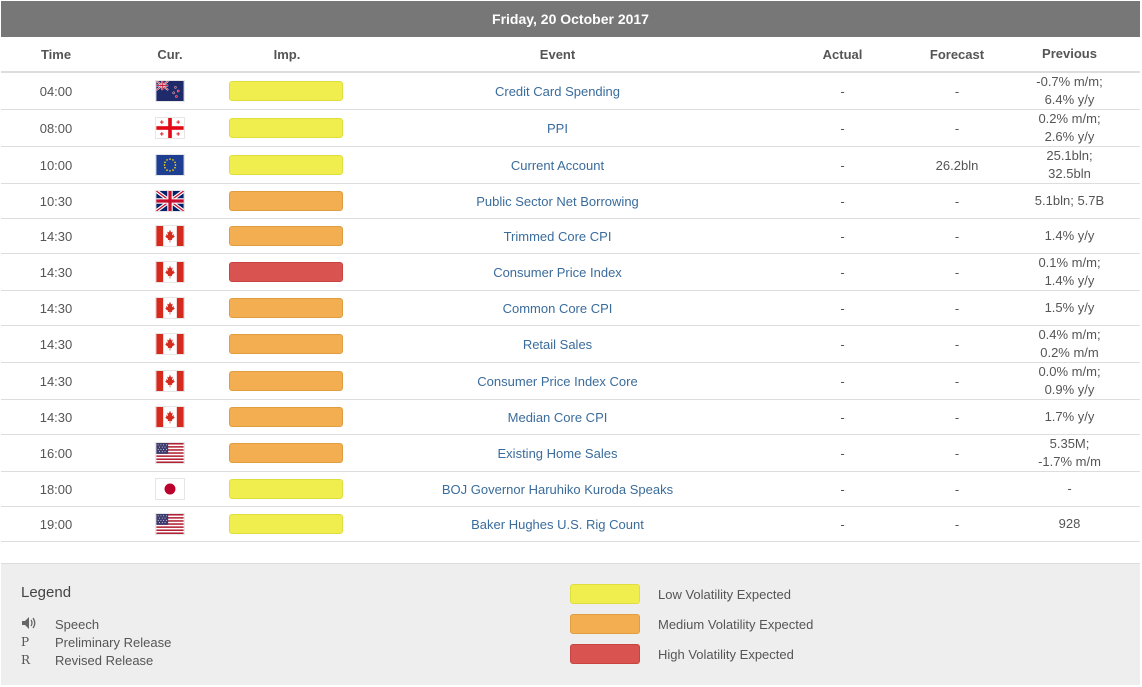  I want to click on event-cell: Baker Hughes U.S. Rig Count, so click(557, 524).